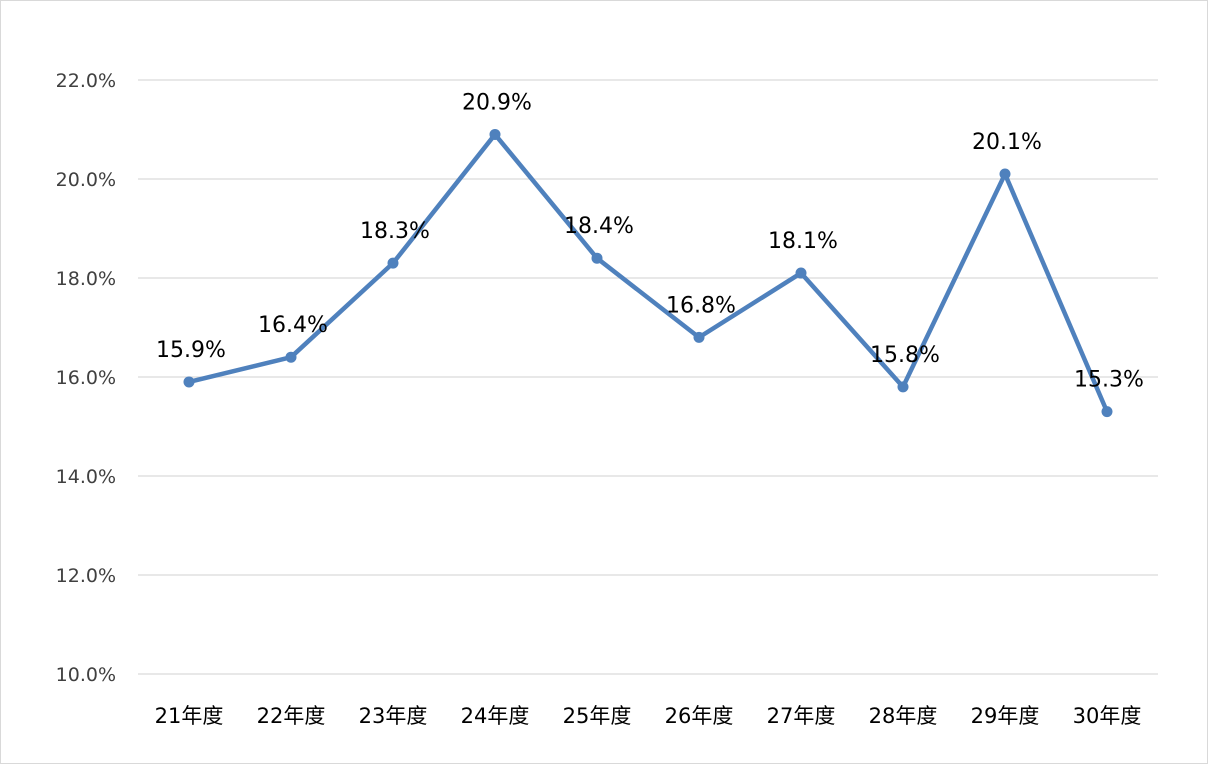 This screenshot has height=764, width=1208. What do you see at coordinates (1109, 380) in the screenshot?
I see `data-label: 15.3%` at bounding box center [1109, 380].